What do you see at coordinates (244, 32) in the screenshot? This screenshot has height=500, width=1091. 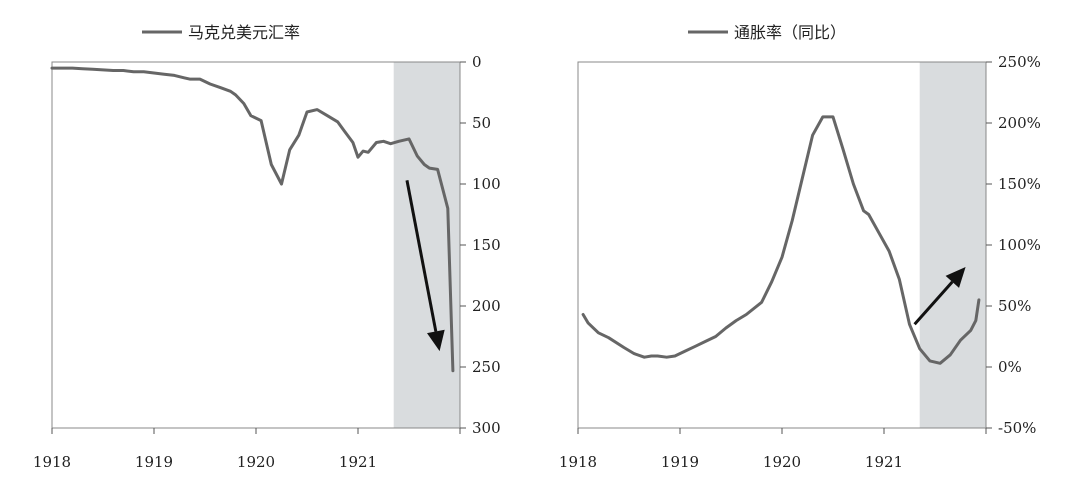 I see `legend-label: 马克兑美元汇率` at bounding box center [244, 32].